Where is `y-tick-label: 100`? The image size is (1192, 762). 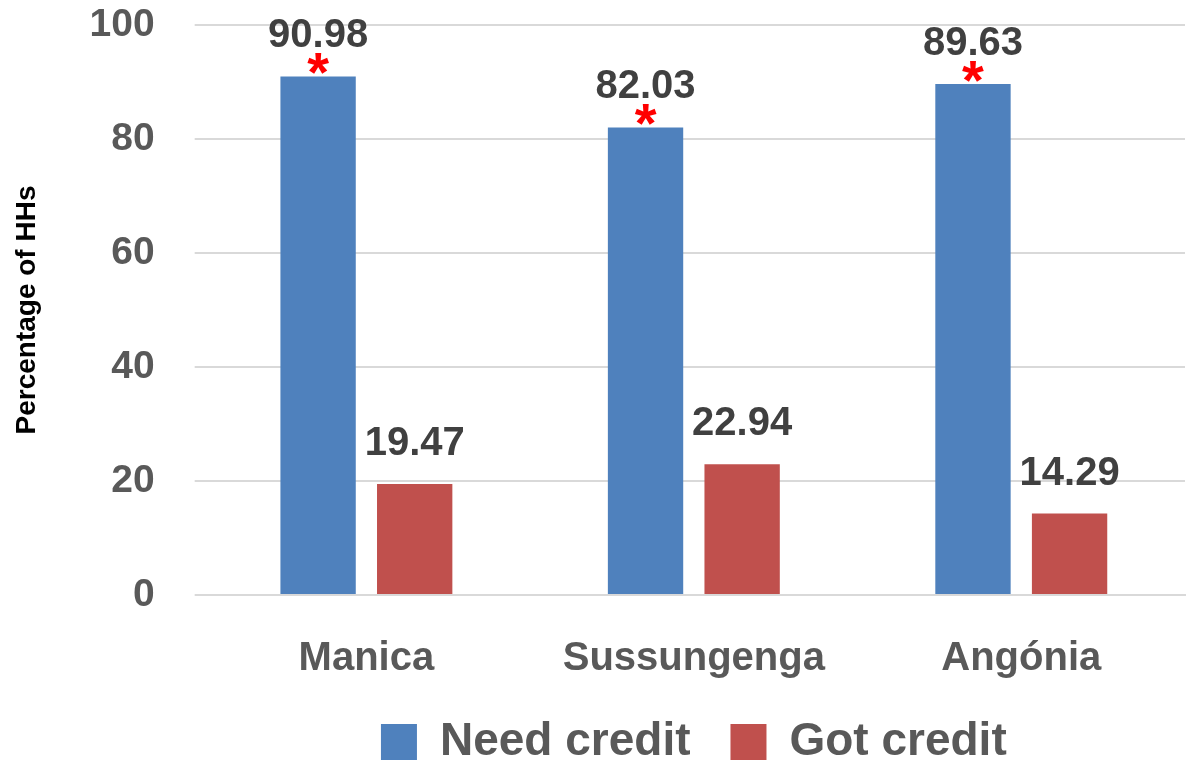 y-tick-label: 100 is located at coordinates (122, 22).